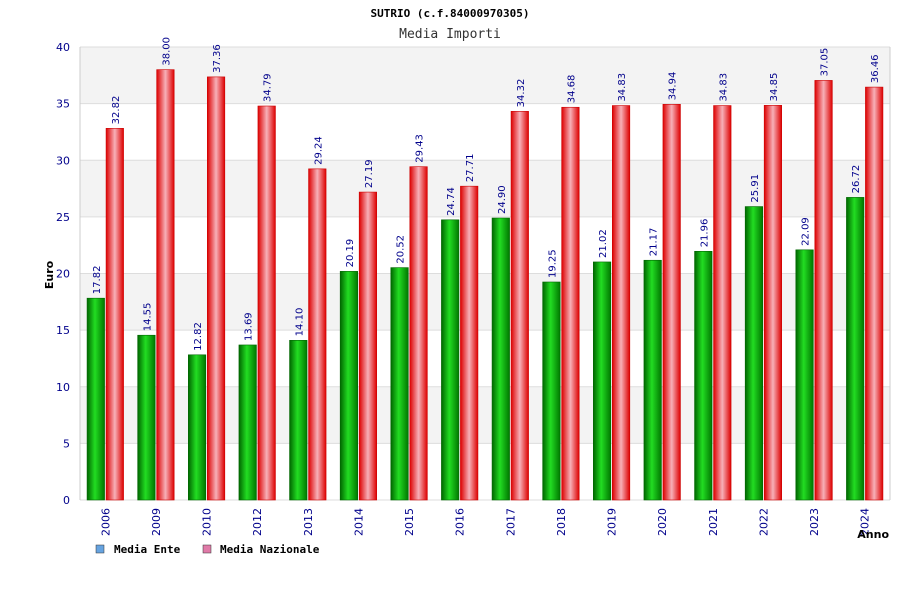 The height and width of the screenshot is (600, 900). What do you see at coordinates (755, 188) in the screenshot?
I see `data-label-media-ente-2022: 25.91` at bounding box center [755, 188].